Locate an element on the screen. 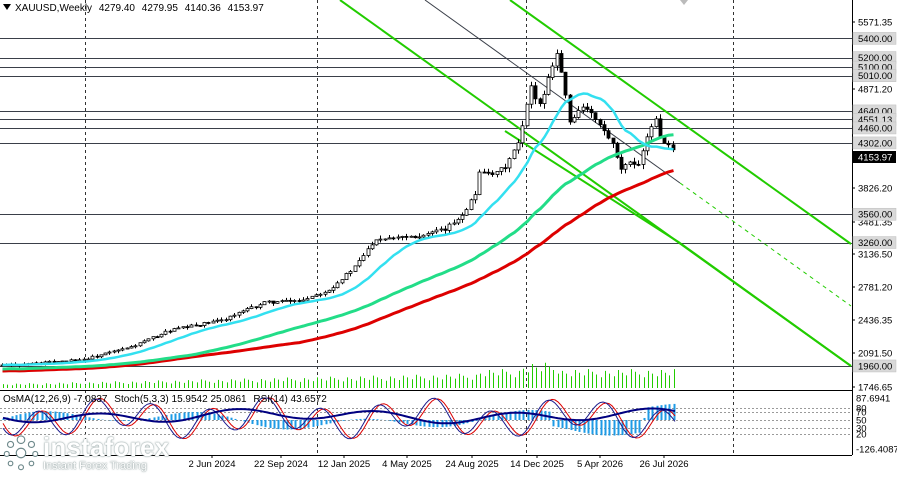 This screenshot has width=897, height=483. instaforex-mark-icon is located at coordinates (21, 453).